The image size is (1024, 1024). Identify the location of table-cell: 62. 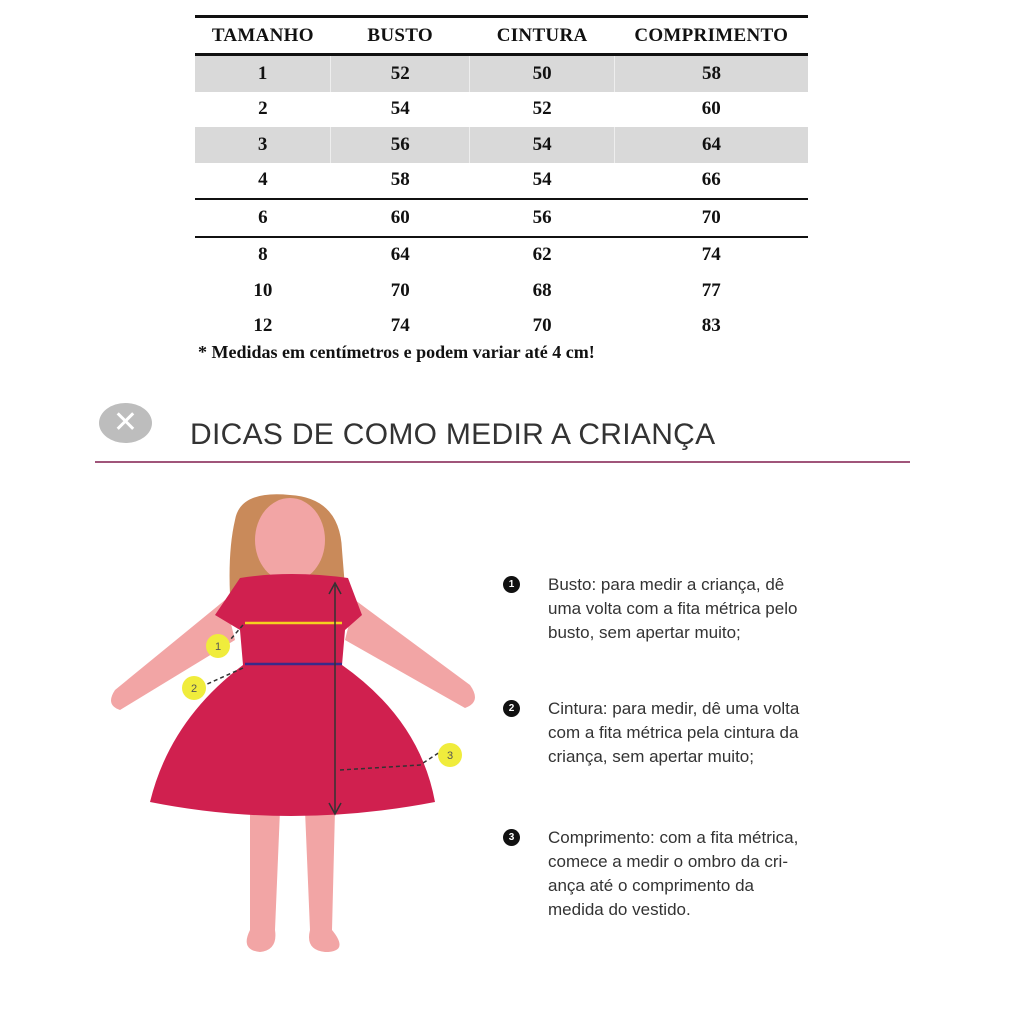
(542, 254).